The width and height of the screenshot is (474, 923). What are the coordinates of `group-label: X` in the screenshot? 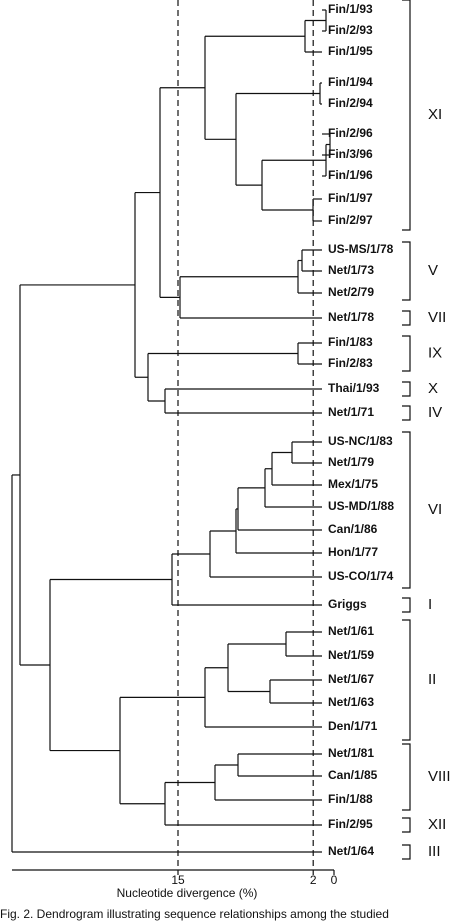 It's located at (433, 388).